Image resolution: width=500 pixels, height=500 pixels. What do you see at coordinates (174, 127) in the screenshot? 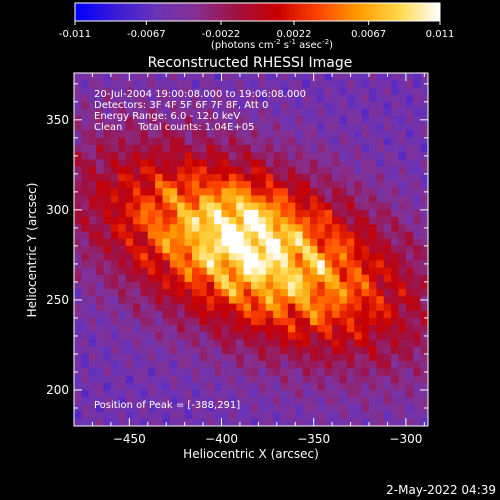
I see `annotation-clean-counts: Clean Total counts: 1.04E+05` at bounding box center [174, 127].